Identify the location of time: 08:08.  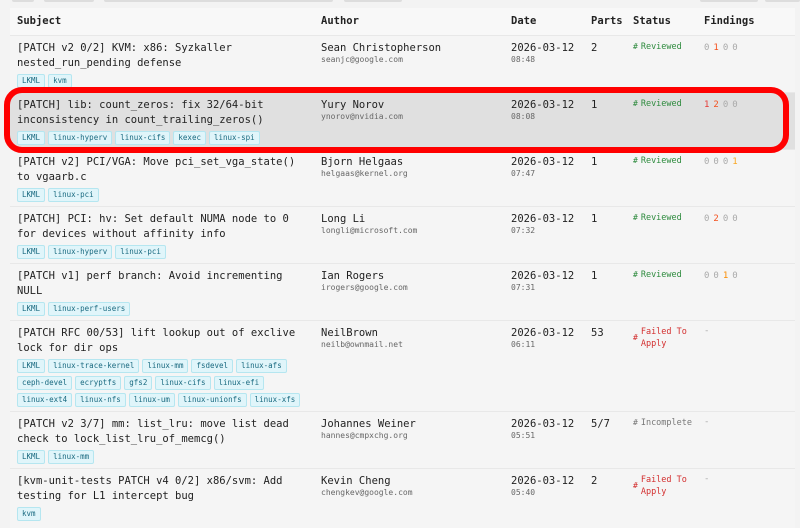
(523, 116).